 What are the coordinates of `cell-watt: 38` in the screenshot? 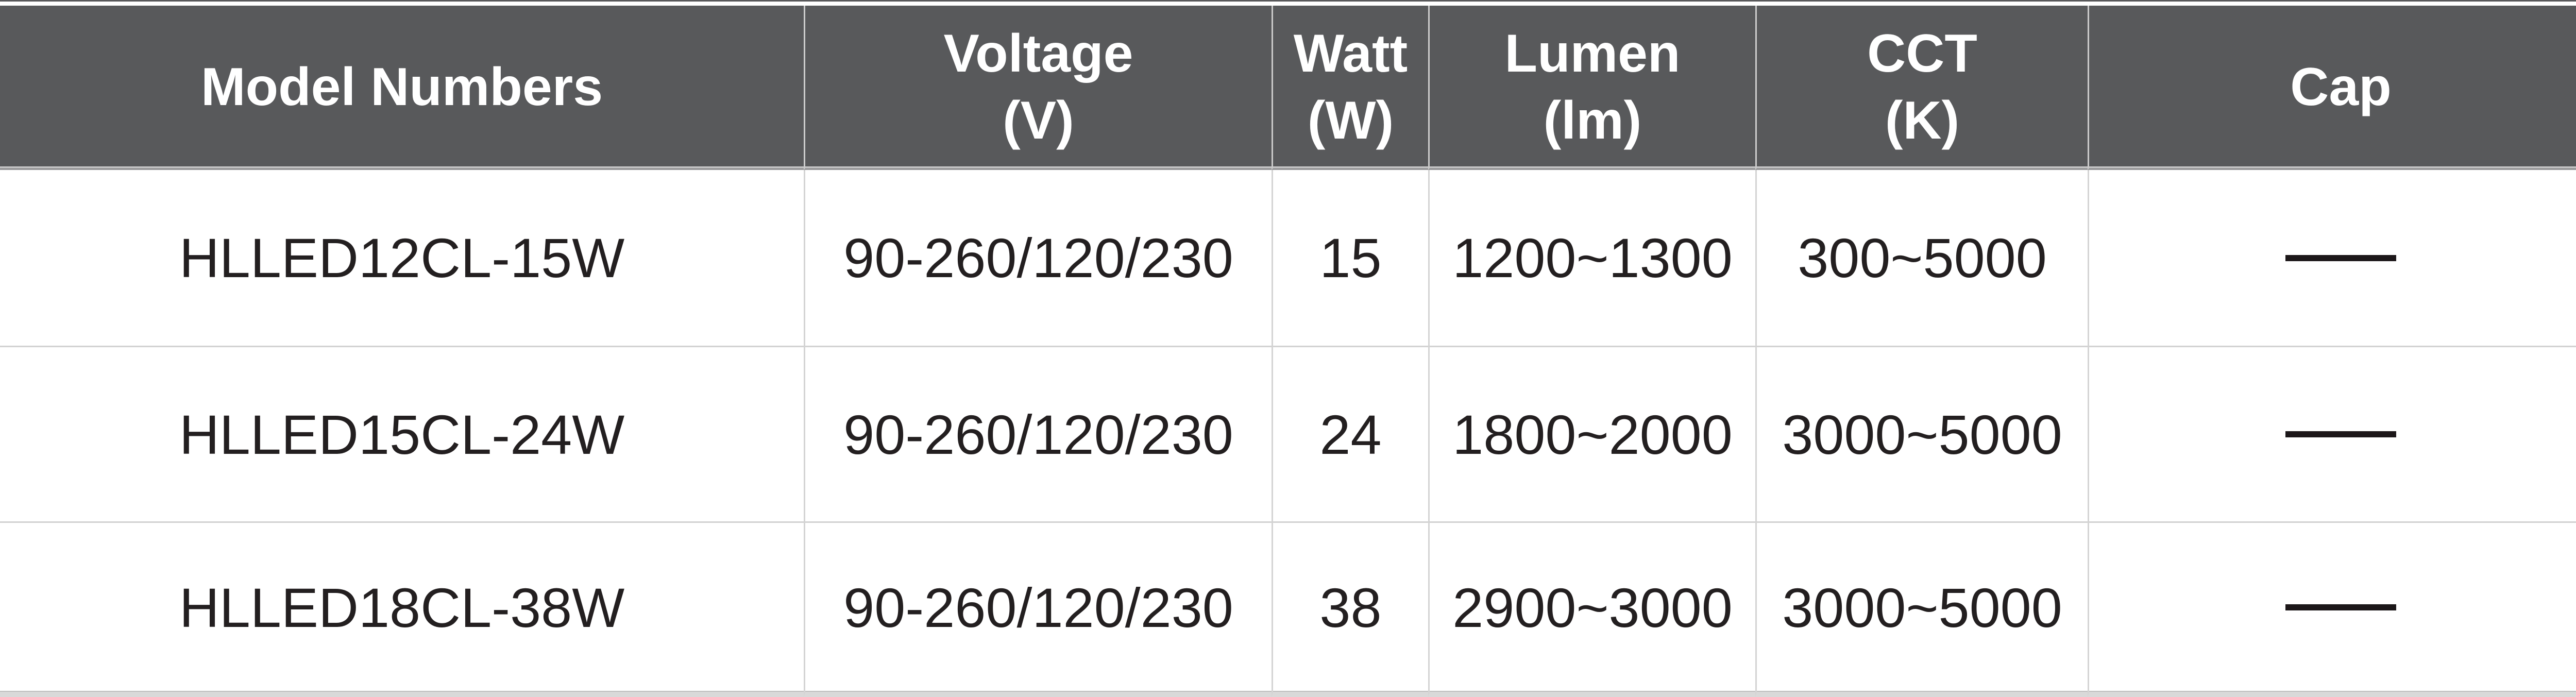 It's located at (1350, 609).